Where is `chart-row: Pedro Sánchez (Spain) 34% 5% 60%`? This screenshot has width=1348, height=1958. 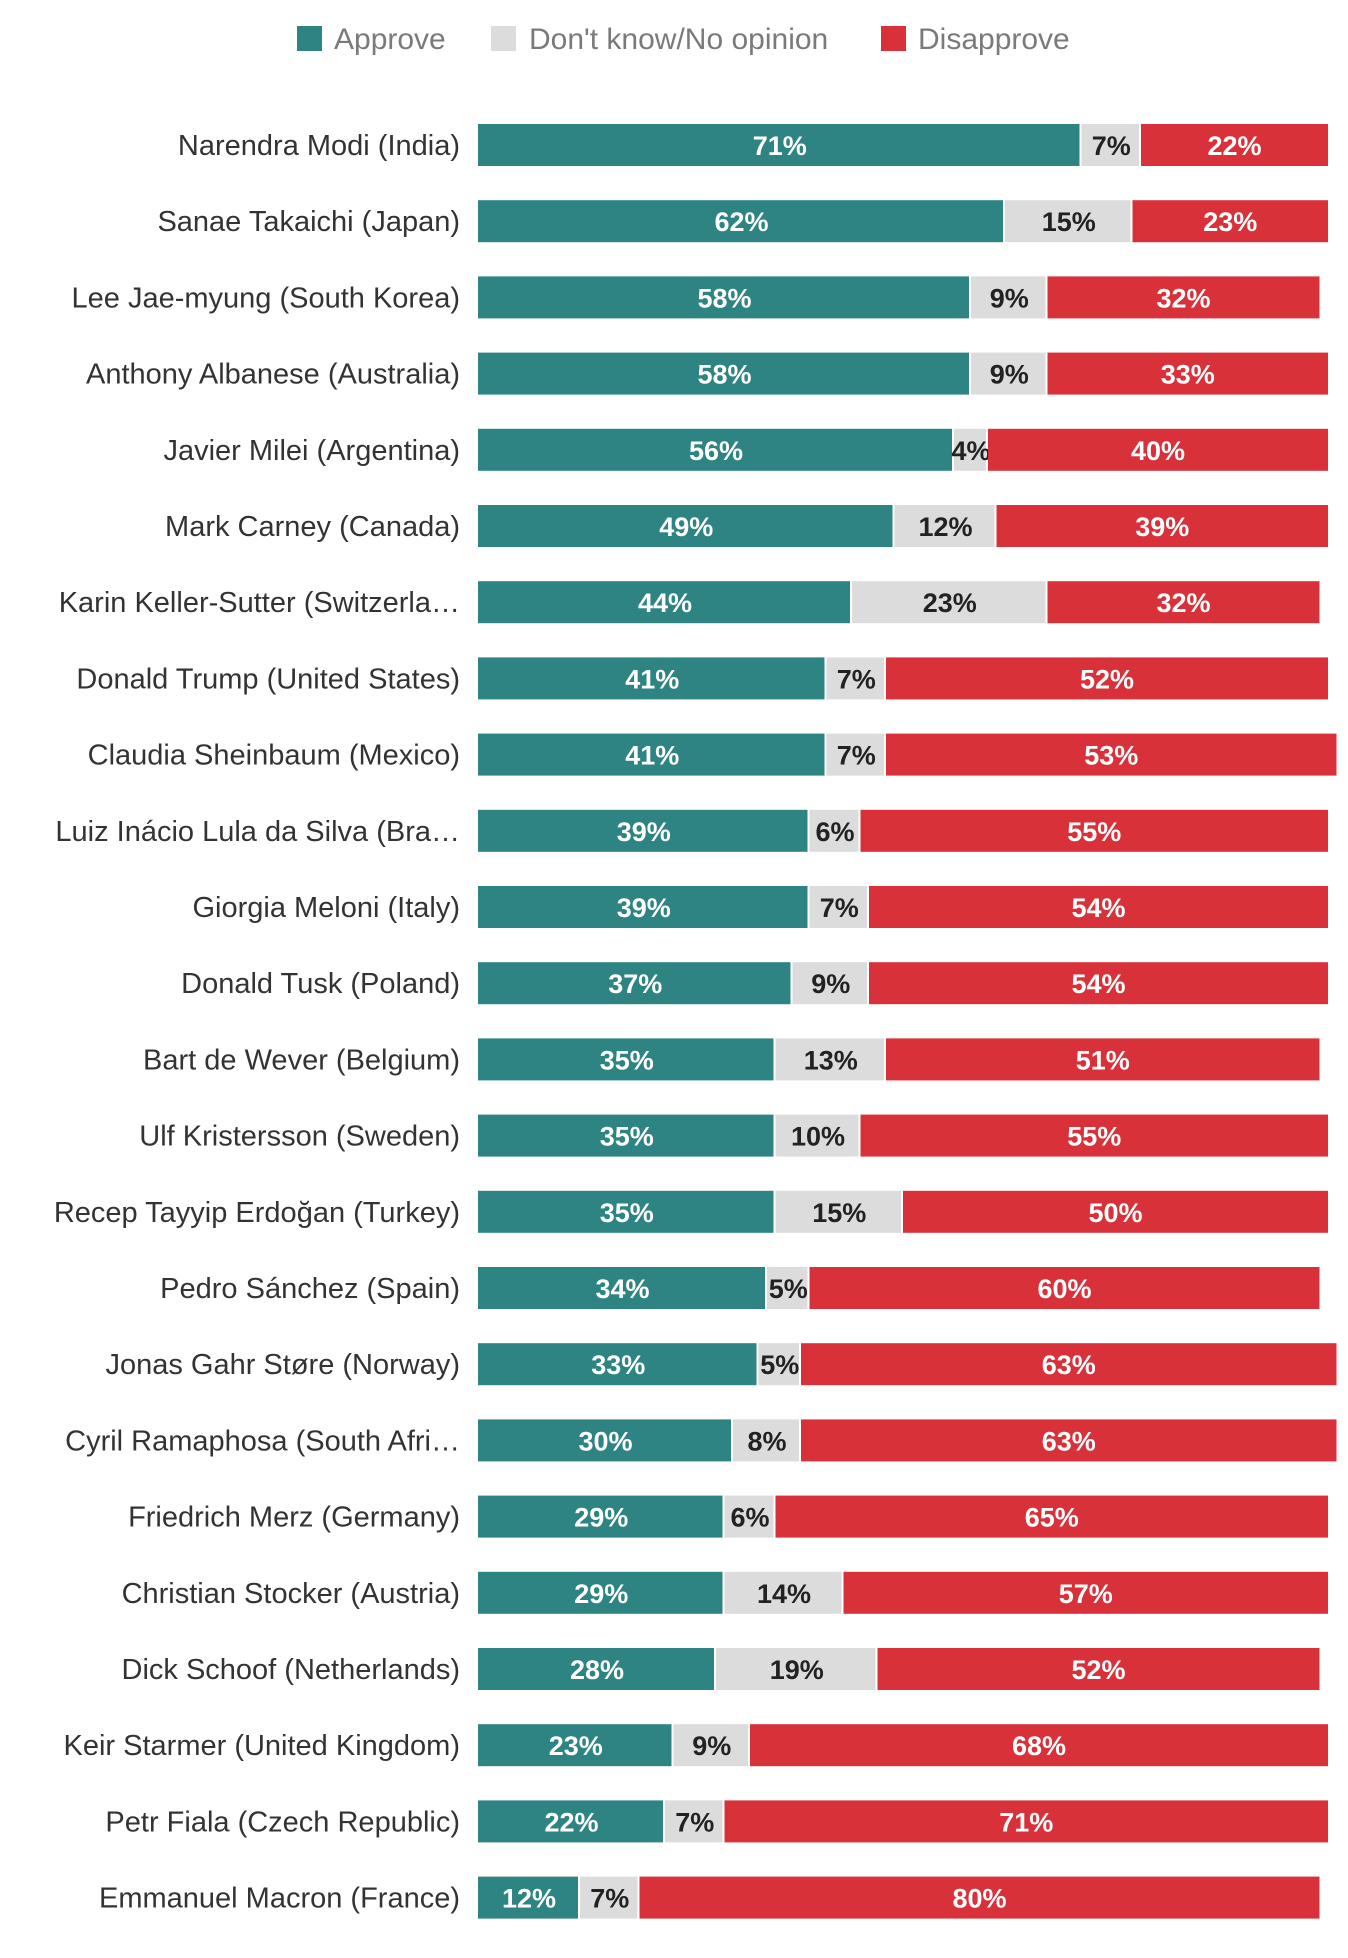 chart-row: Pedro Sánchez (Spain) 34% 5% 60% is located at coordinates (740, 1288).